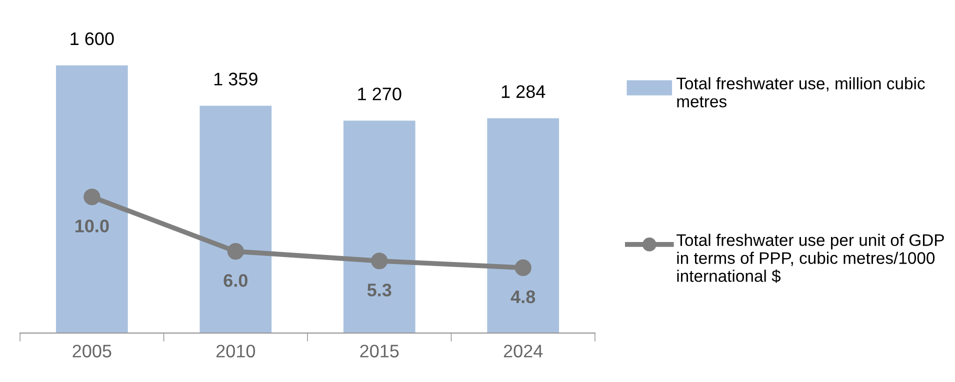 The width and height of the screenshot is (955, 382). Describe the element at coordinates (379, 290) in the screenshot. I see `data-label: 5.3` at that location.